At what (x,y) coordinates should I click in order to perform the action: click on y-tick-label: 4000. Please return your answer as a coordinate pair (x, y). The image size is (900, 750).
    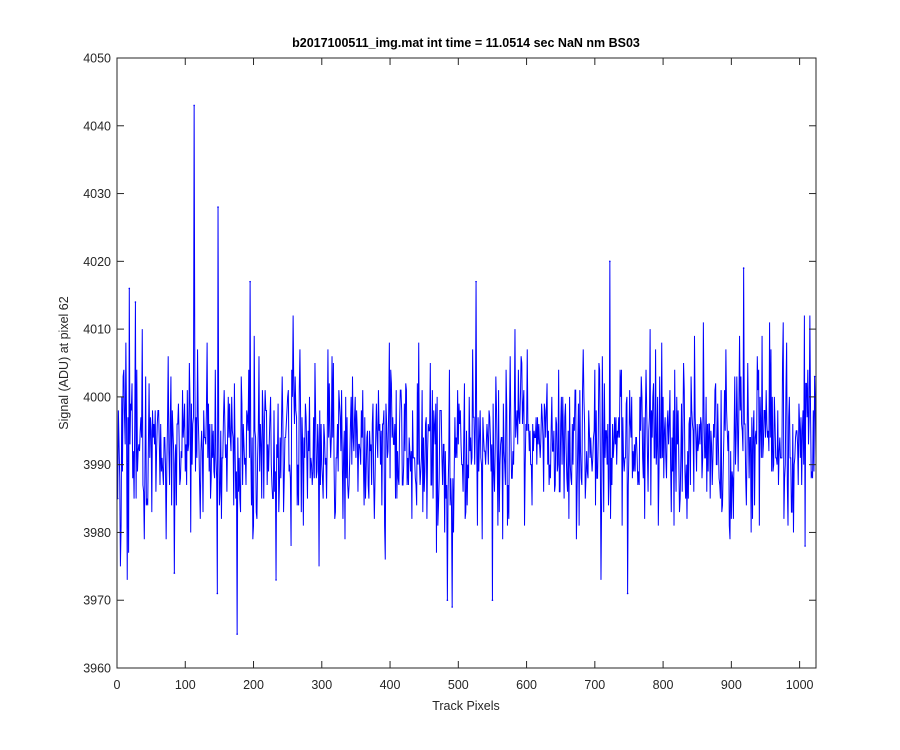
    Looking at the image, I should click on (97, 397).